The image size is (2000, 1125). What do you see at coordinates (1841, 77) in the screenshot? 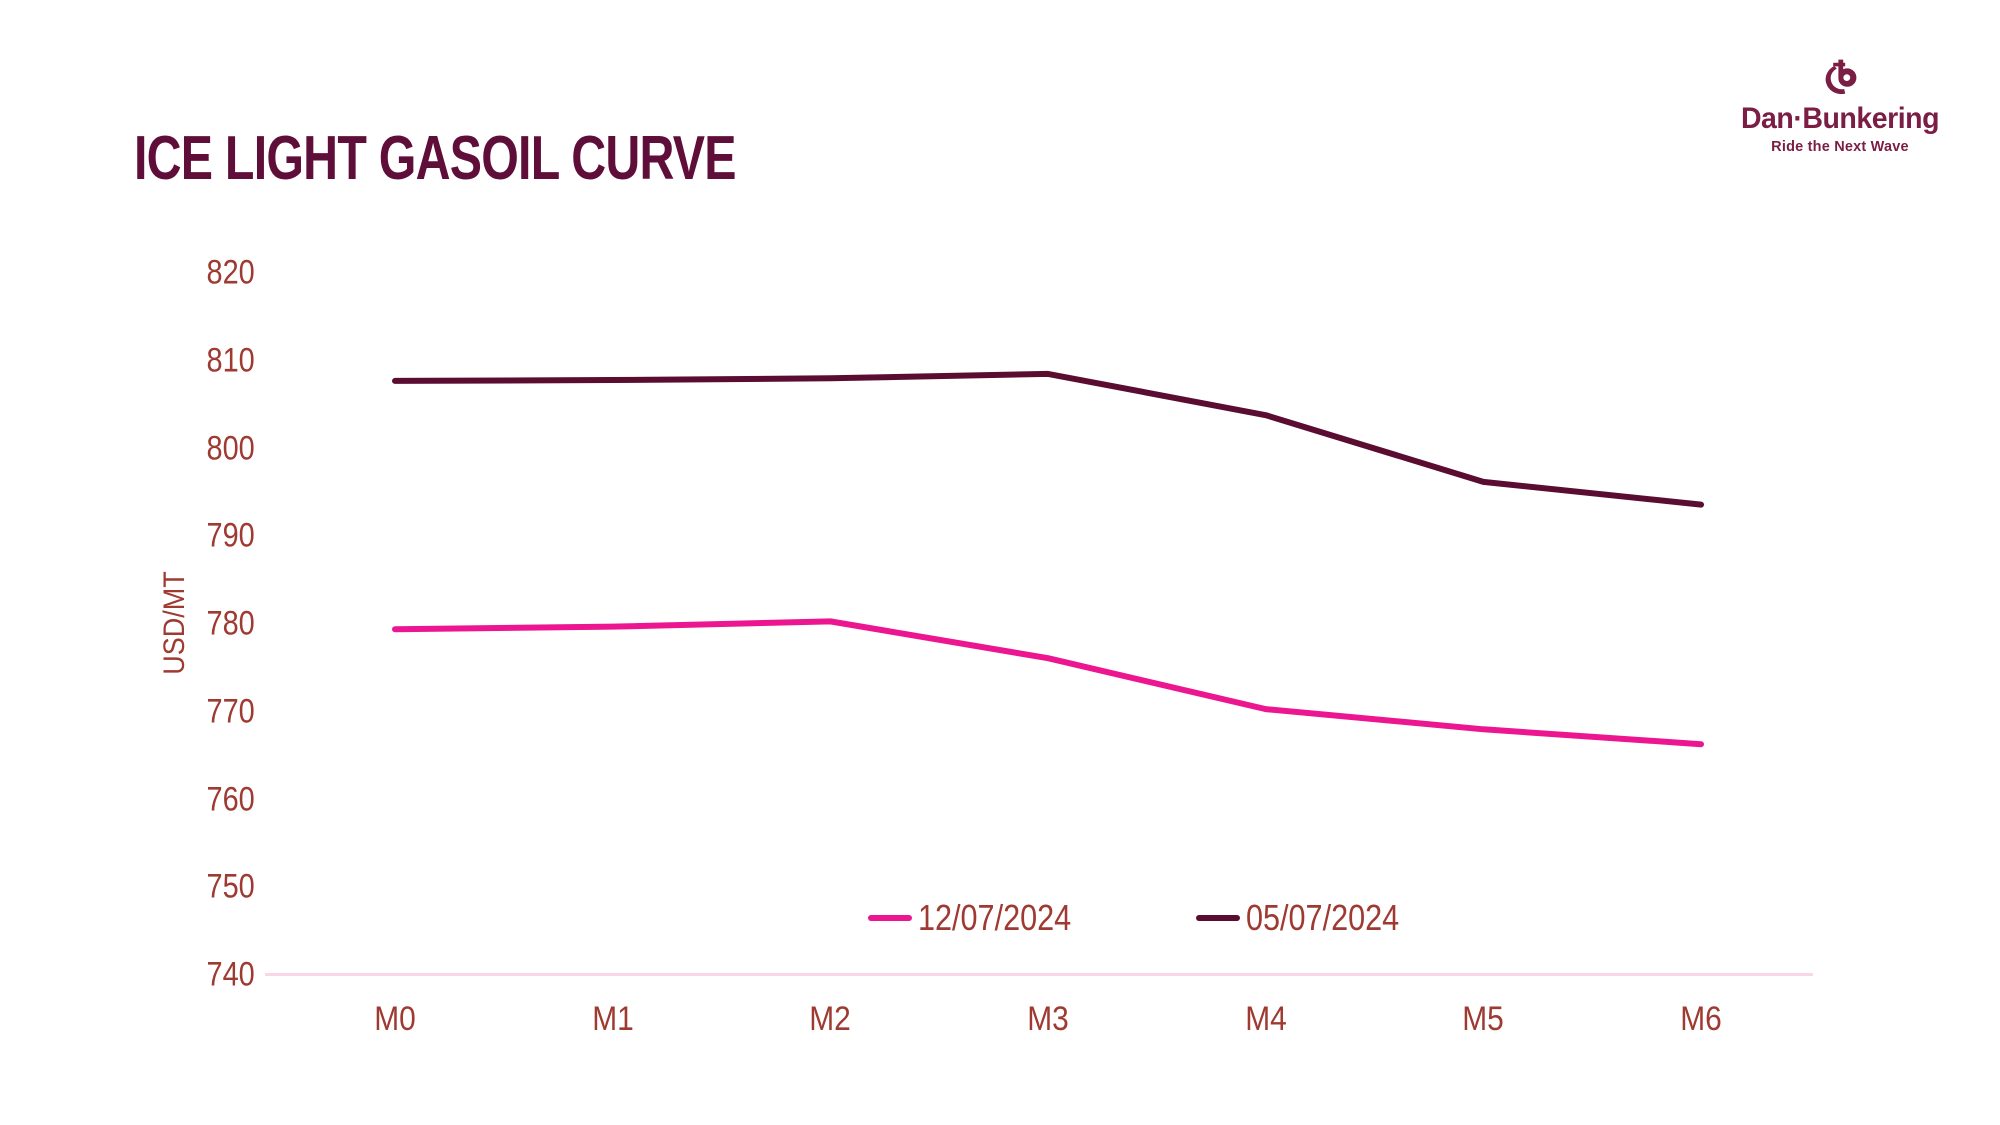
I see `anchor-b-icon` at bounding box center [1841, 77].